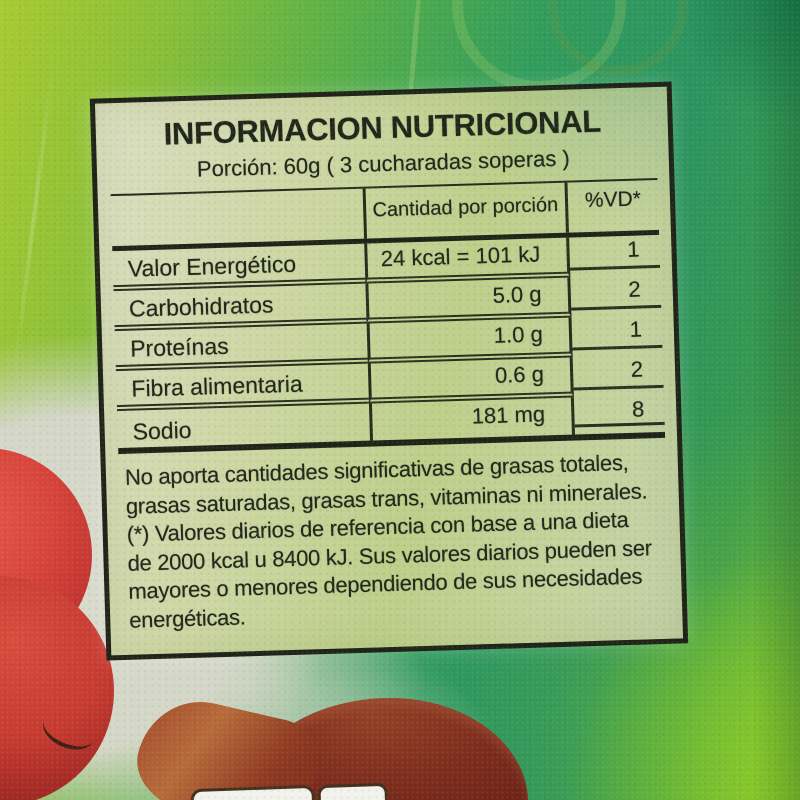 The image size is (800, 800). Describe the element at coordinates (242, 390) in the screenshot. I see `nutrient-name: Fibra alimentaria` at that location.